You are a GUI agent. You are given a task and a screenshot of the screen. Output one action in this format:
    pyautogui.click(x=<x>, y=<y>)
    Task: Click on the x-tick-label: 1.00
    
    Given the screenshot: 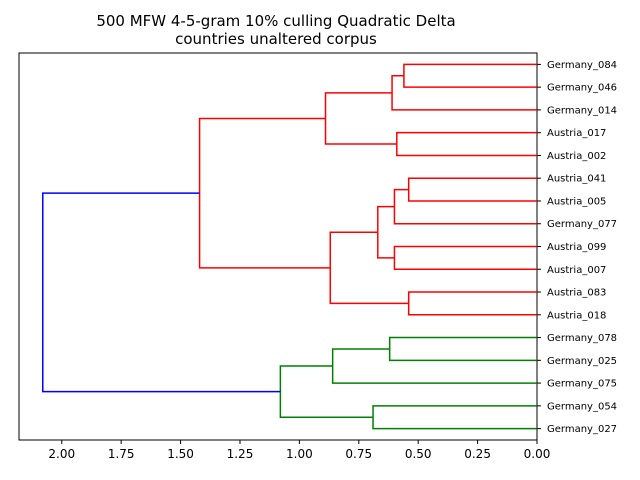 What is the action you would take?
    pyautogui.click(x=299, y=454)
    